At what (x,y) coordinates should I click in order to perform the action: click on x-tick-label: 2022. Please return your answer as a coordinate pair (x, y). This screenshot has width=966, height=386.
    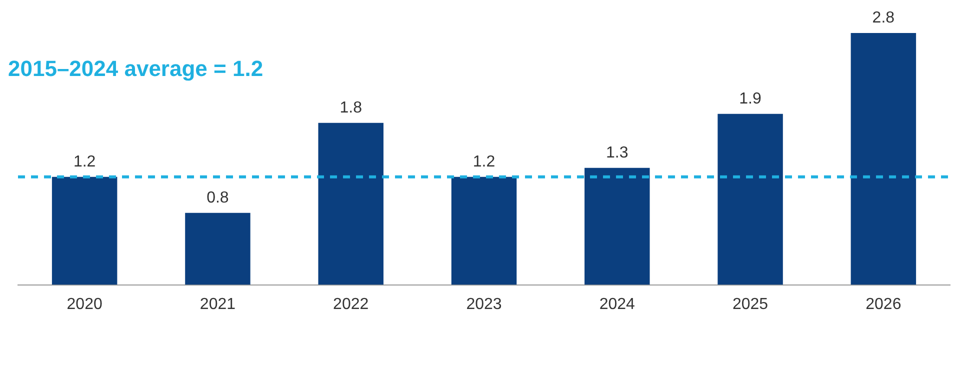
    Looking at the image, I should click on (351, 304).